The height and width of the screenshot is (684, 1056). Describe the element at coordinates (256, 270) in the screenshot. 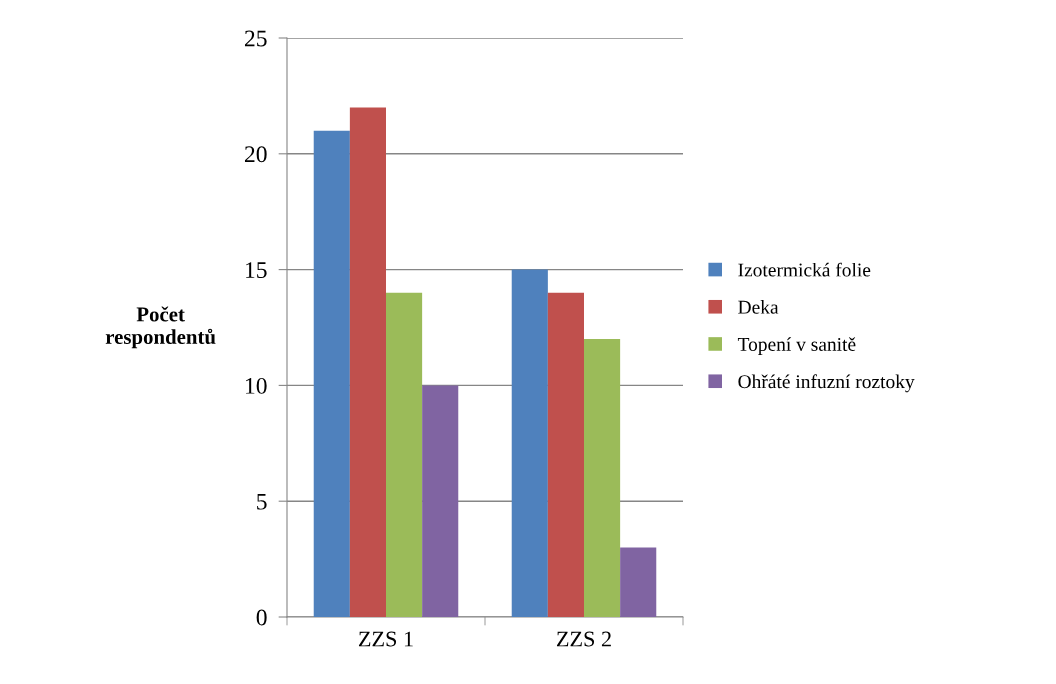

I see `y-tick-label: 15` at that location.